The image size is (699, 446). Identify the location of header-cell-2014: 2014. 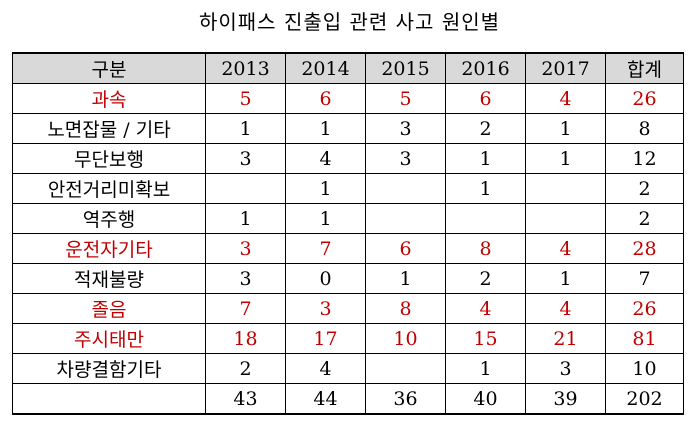
(325, 68).